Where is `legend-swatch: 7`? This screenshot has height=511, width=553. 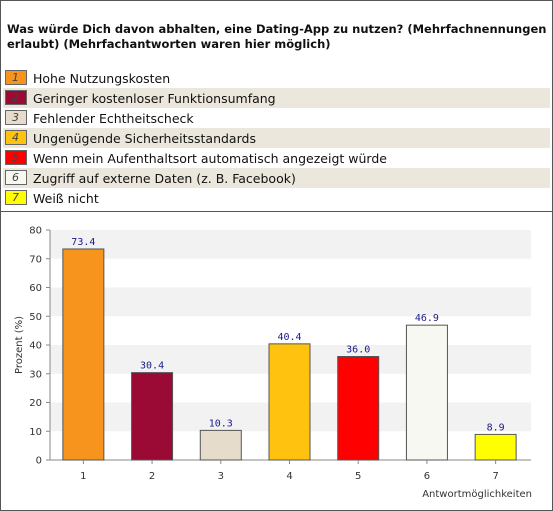
legend-swatch: 7 is located at coordinates (16, 197).